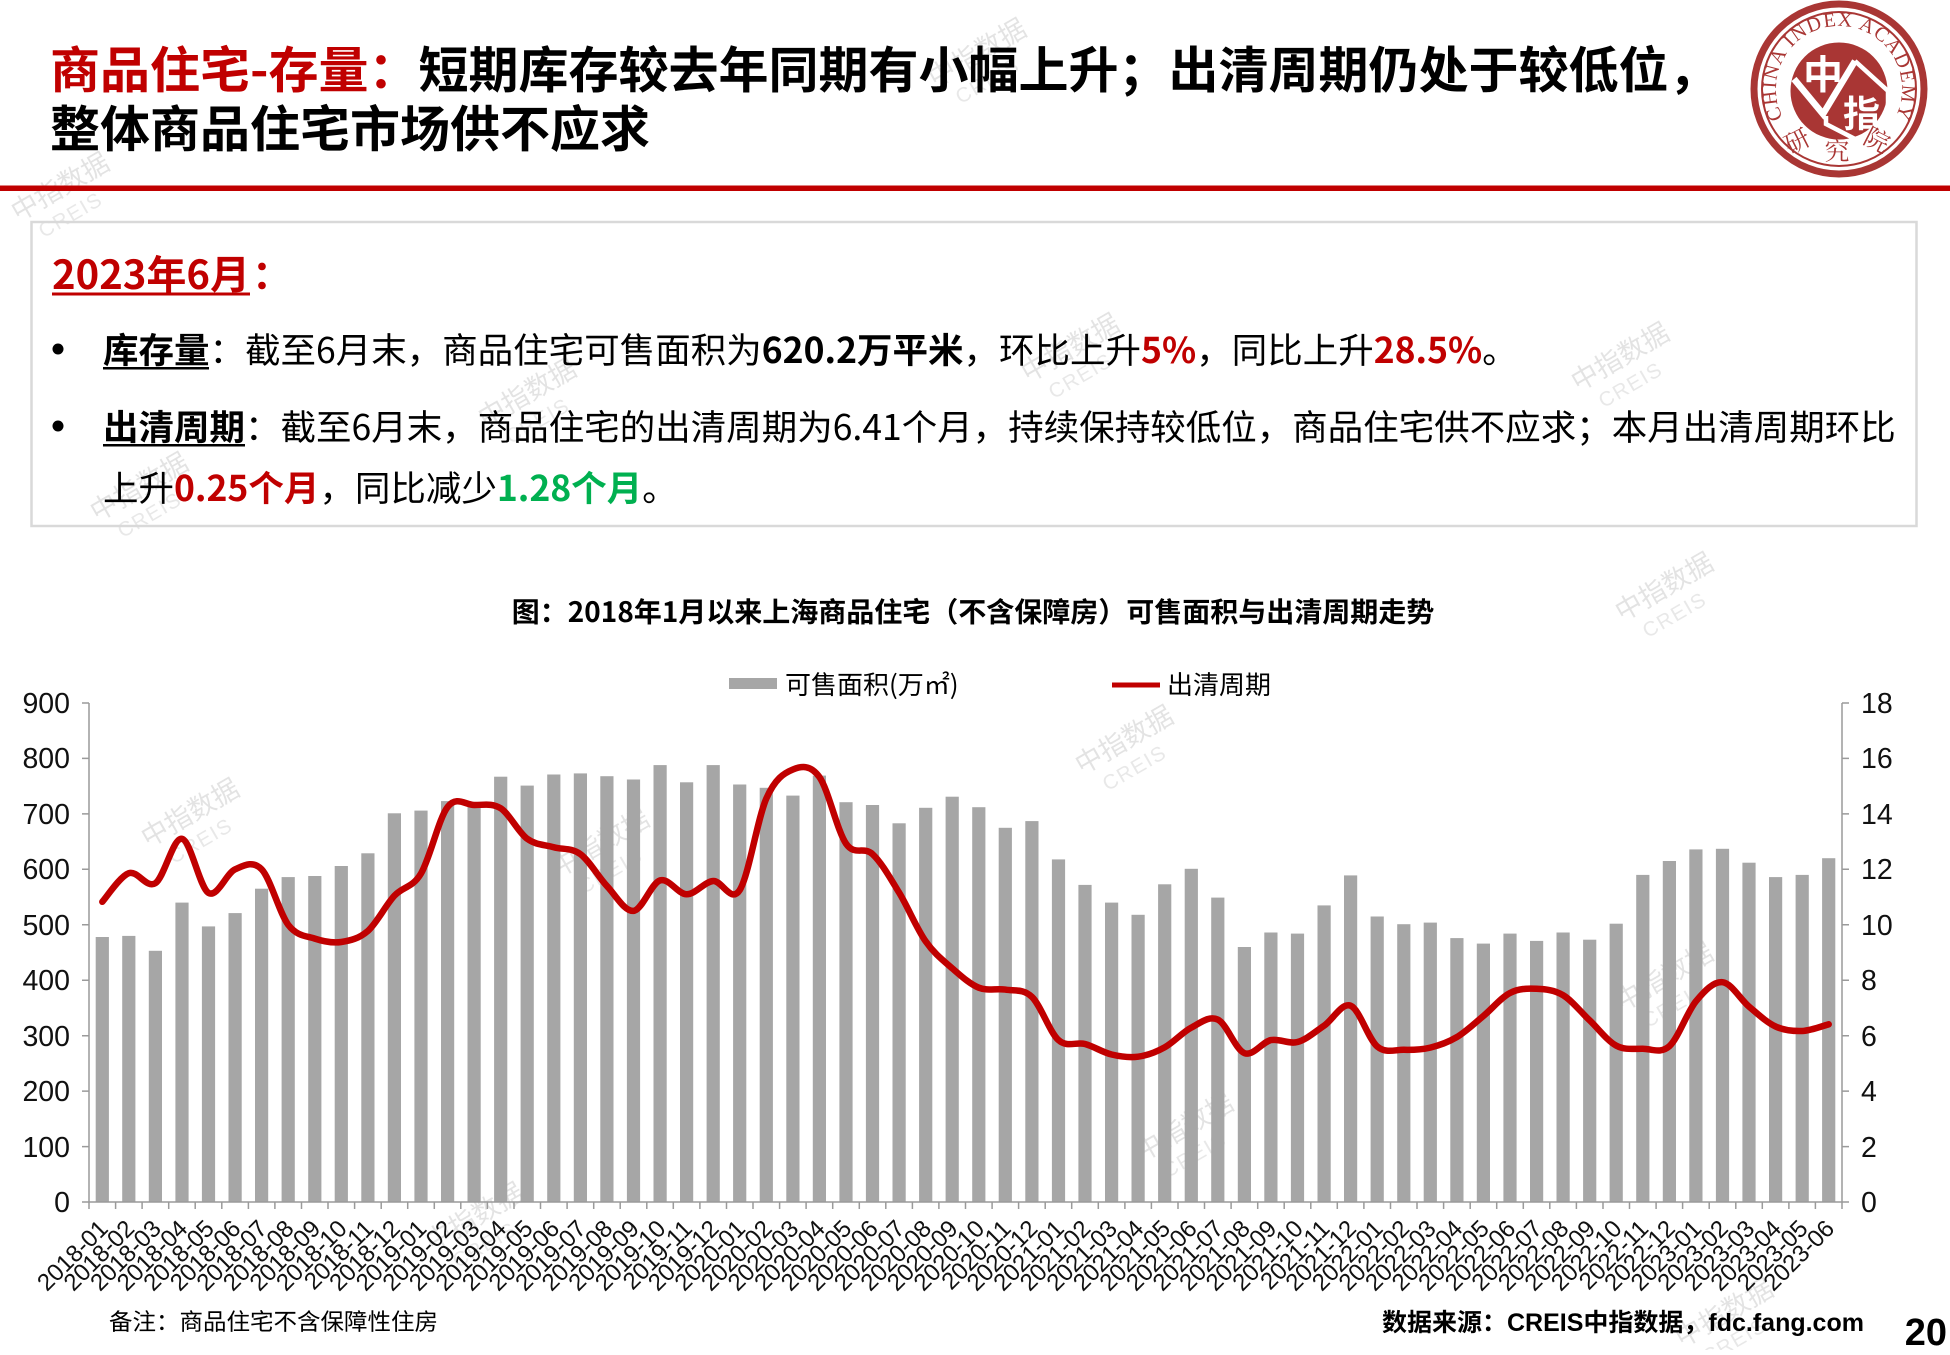 The width and height of the screenshot is (1950, 1355). Describe the element at coordinates (1786, 1323) in the screenshot. I see `svg-text: fdc.fang.com` at that location.